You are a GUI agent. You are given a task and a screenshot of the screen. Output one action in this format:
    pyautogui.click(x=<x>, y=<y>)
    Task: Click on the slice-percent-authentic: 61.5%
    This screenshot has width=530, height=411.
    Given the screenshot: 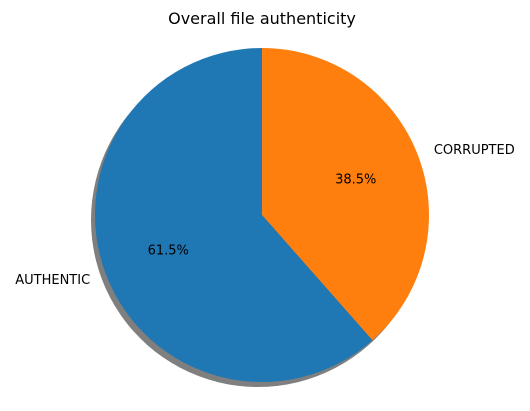 What is the action you would take?
    pyautogui.click(x=168, y=250)
    